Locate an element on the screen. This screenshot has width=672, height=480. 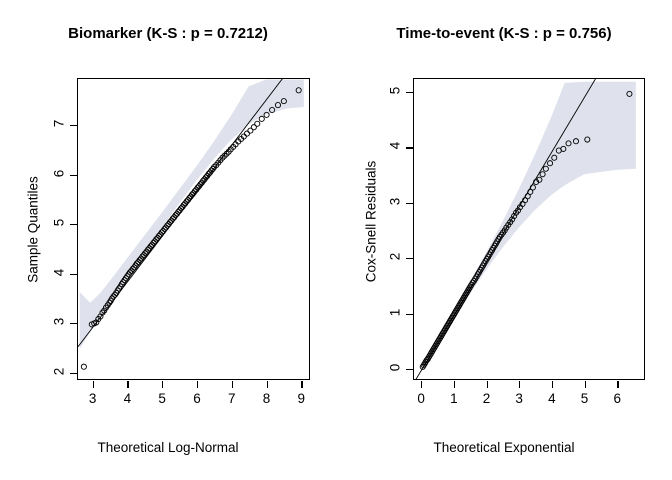
y-tick-label: 1 is located at coordinates (395, 312).